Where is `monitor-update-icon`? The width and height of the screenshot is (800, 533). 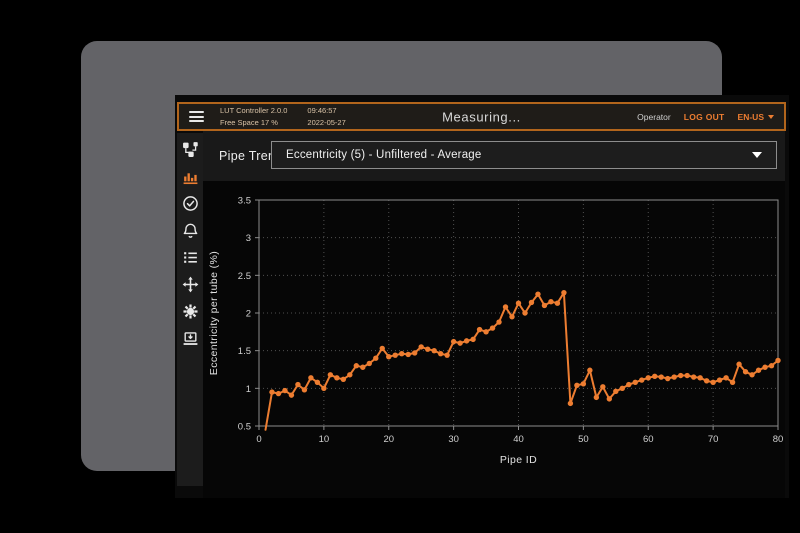 monitor-update-icon is located at coordinates (190, 338).